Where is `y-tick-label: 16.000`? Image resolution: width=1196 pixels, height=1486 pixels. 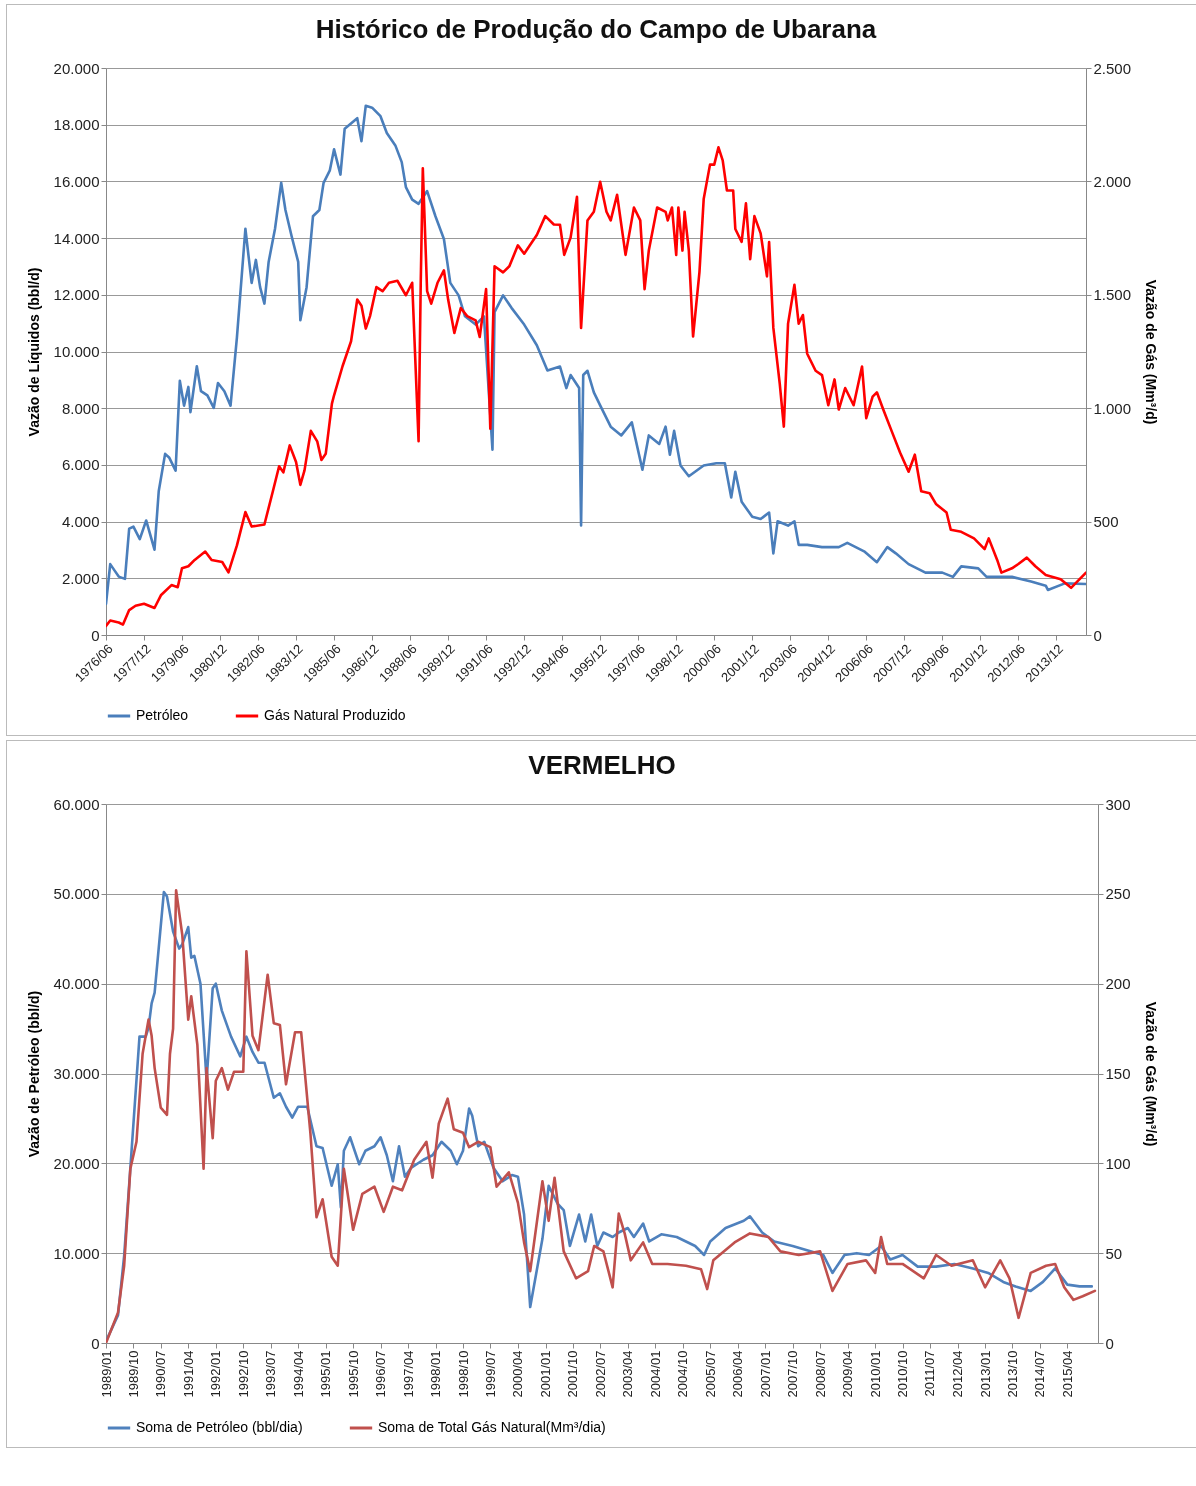
y-tick-label: 16.000 is located at coordinates (76, 181).